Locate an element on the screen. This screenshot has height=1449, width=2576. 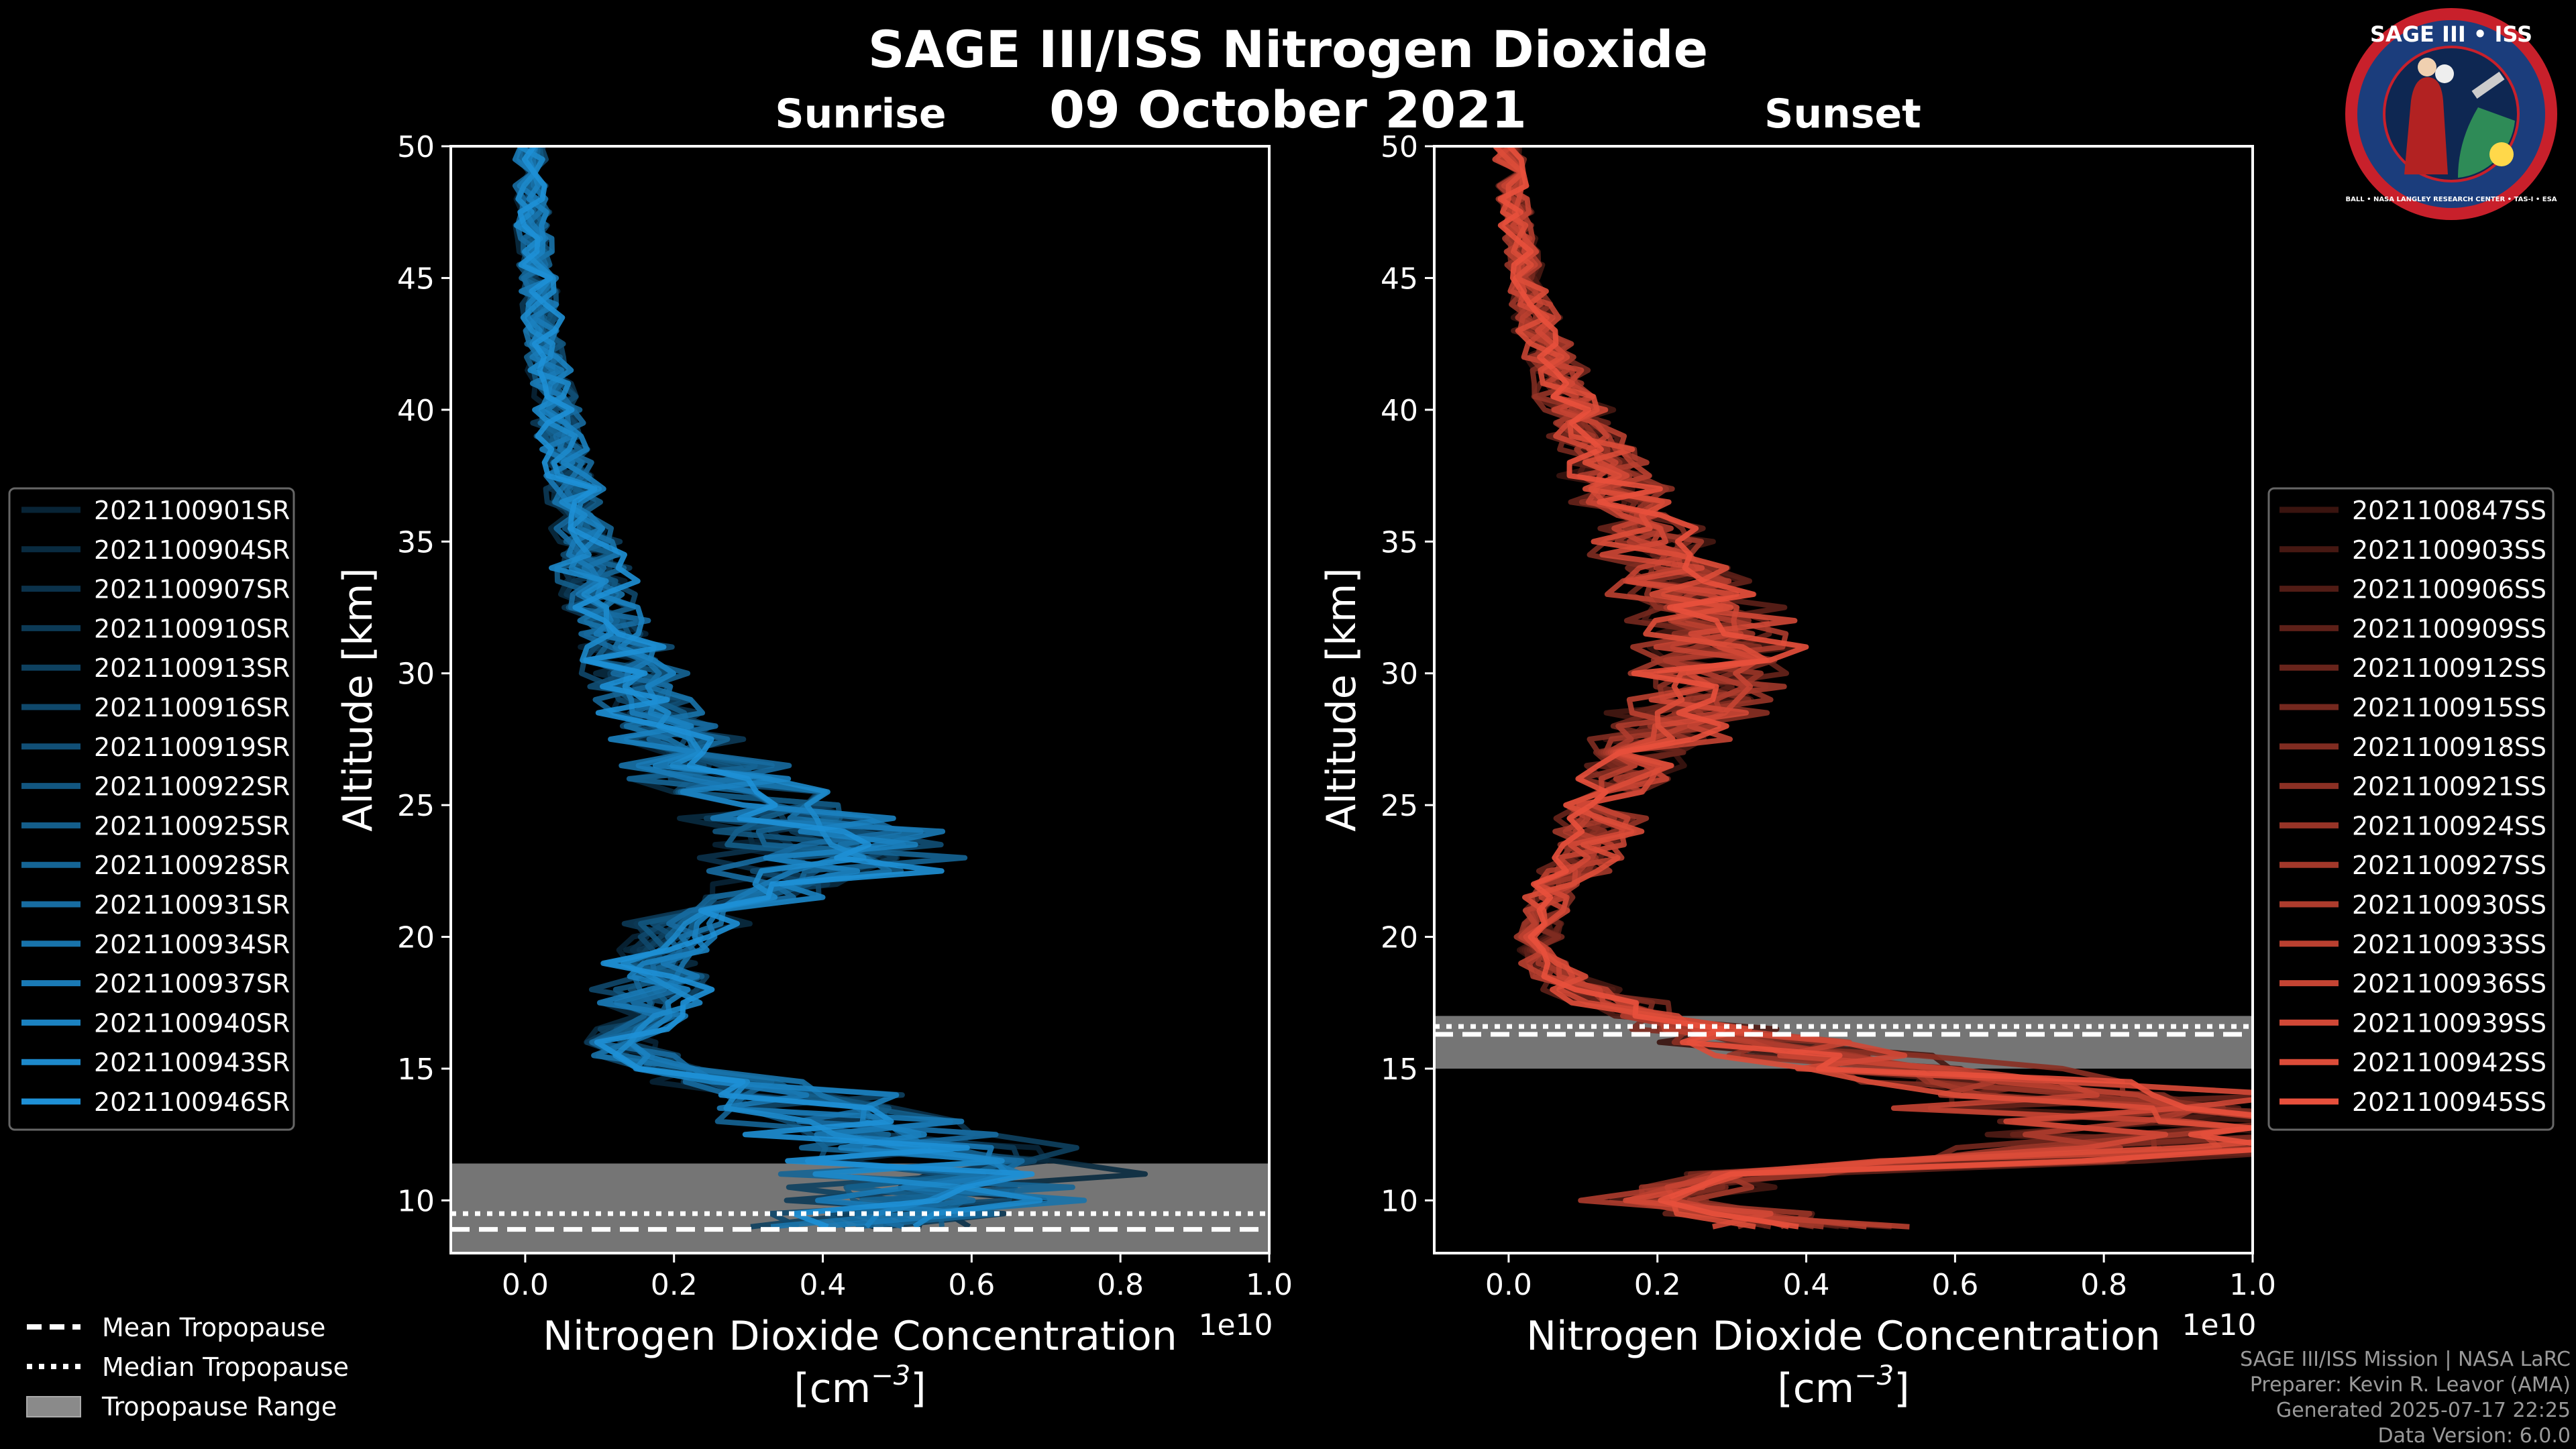
legend-item-2021100924SS: 2021100924SS is located at coordinates (2449, 826).